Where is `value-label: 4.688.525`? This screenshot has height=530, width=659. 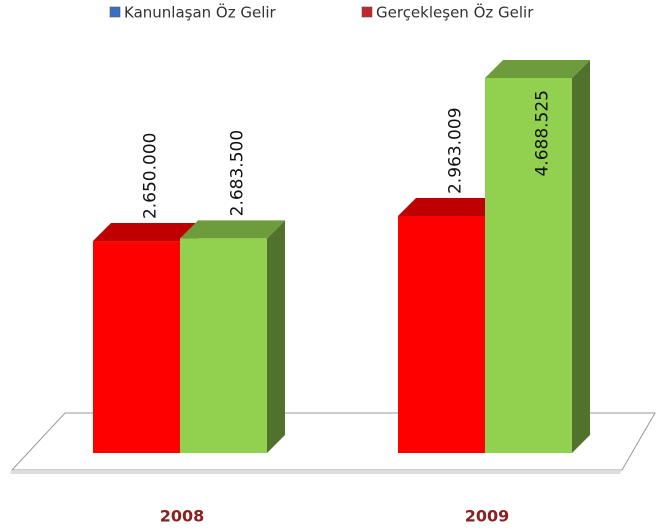
value-label: 4.688.525 is located at coordinates (543, 133).